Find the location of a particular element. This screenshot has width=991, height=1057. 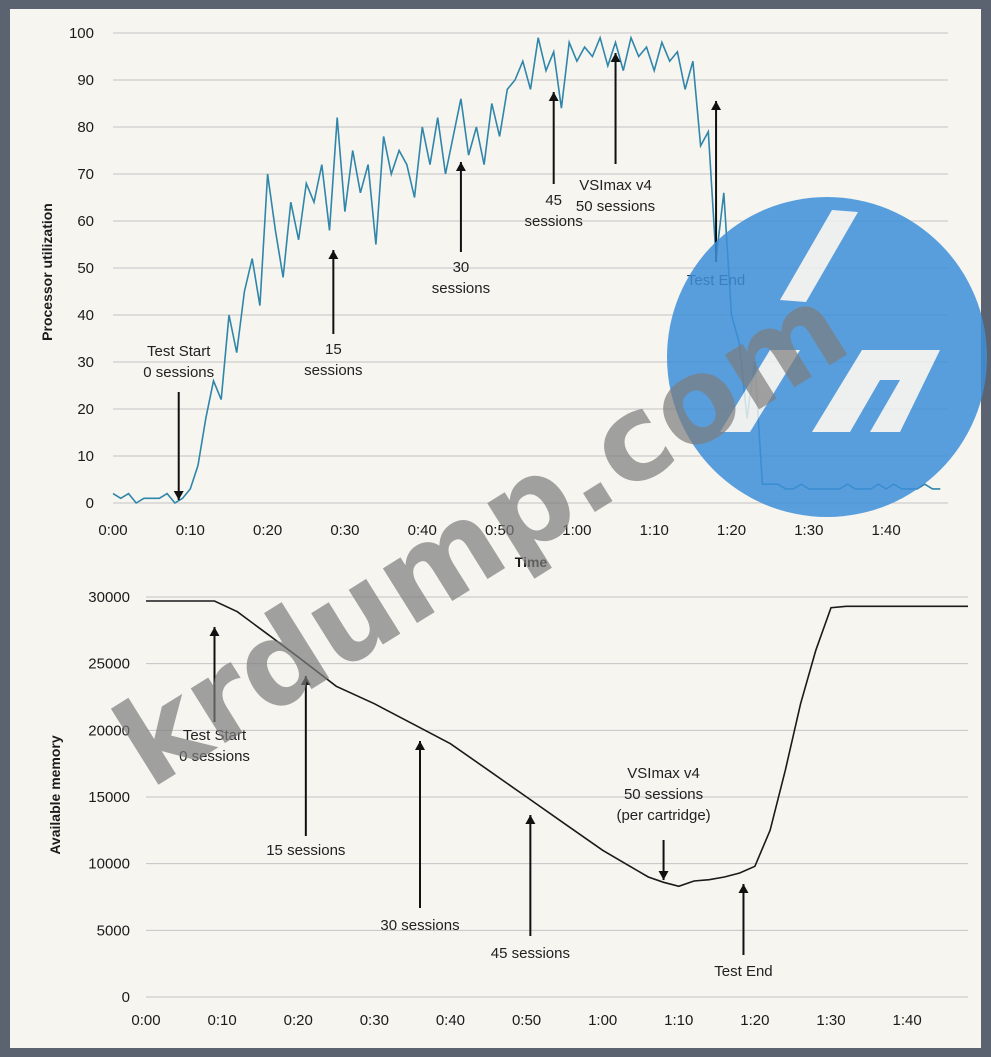

c1-x-tick-label: 1:00 is located at coordinates (576, 530).